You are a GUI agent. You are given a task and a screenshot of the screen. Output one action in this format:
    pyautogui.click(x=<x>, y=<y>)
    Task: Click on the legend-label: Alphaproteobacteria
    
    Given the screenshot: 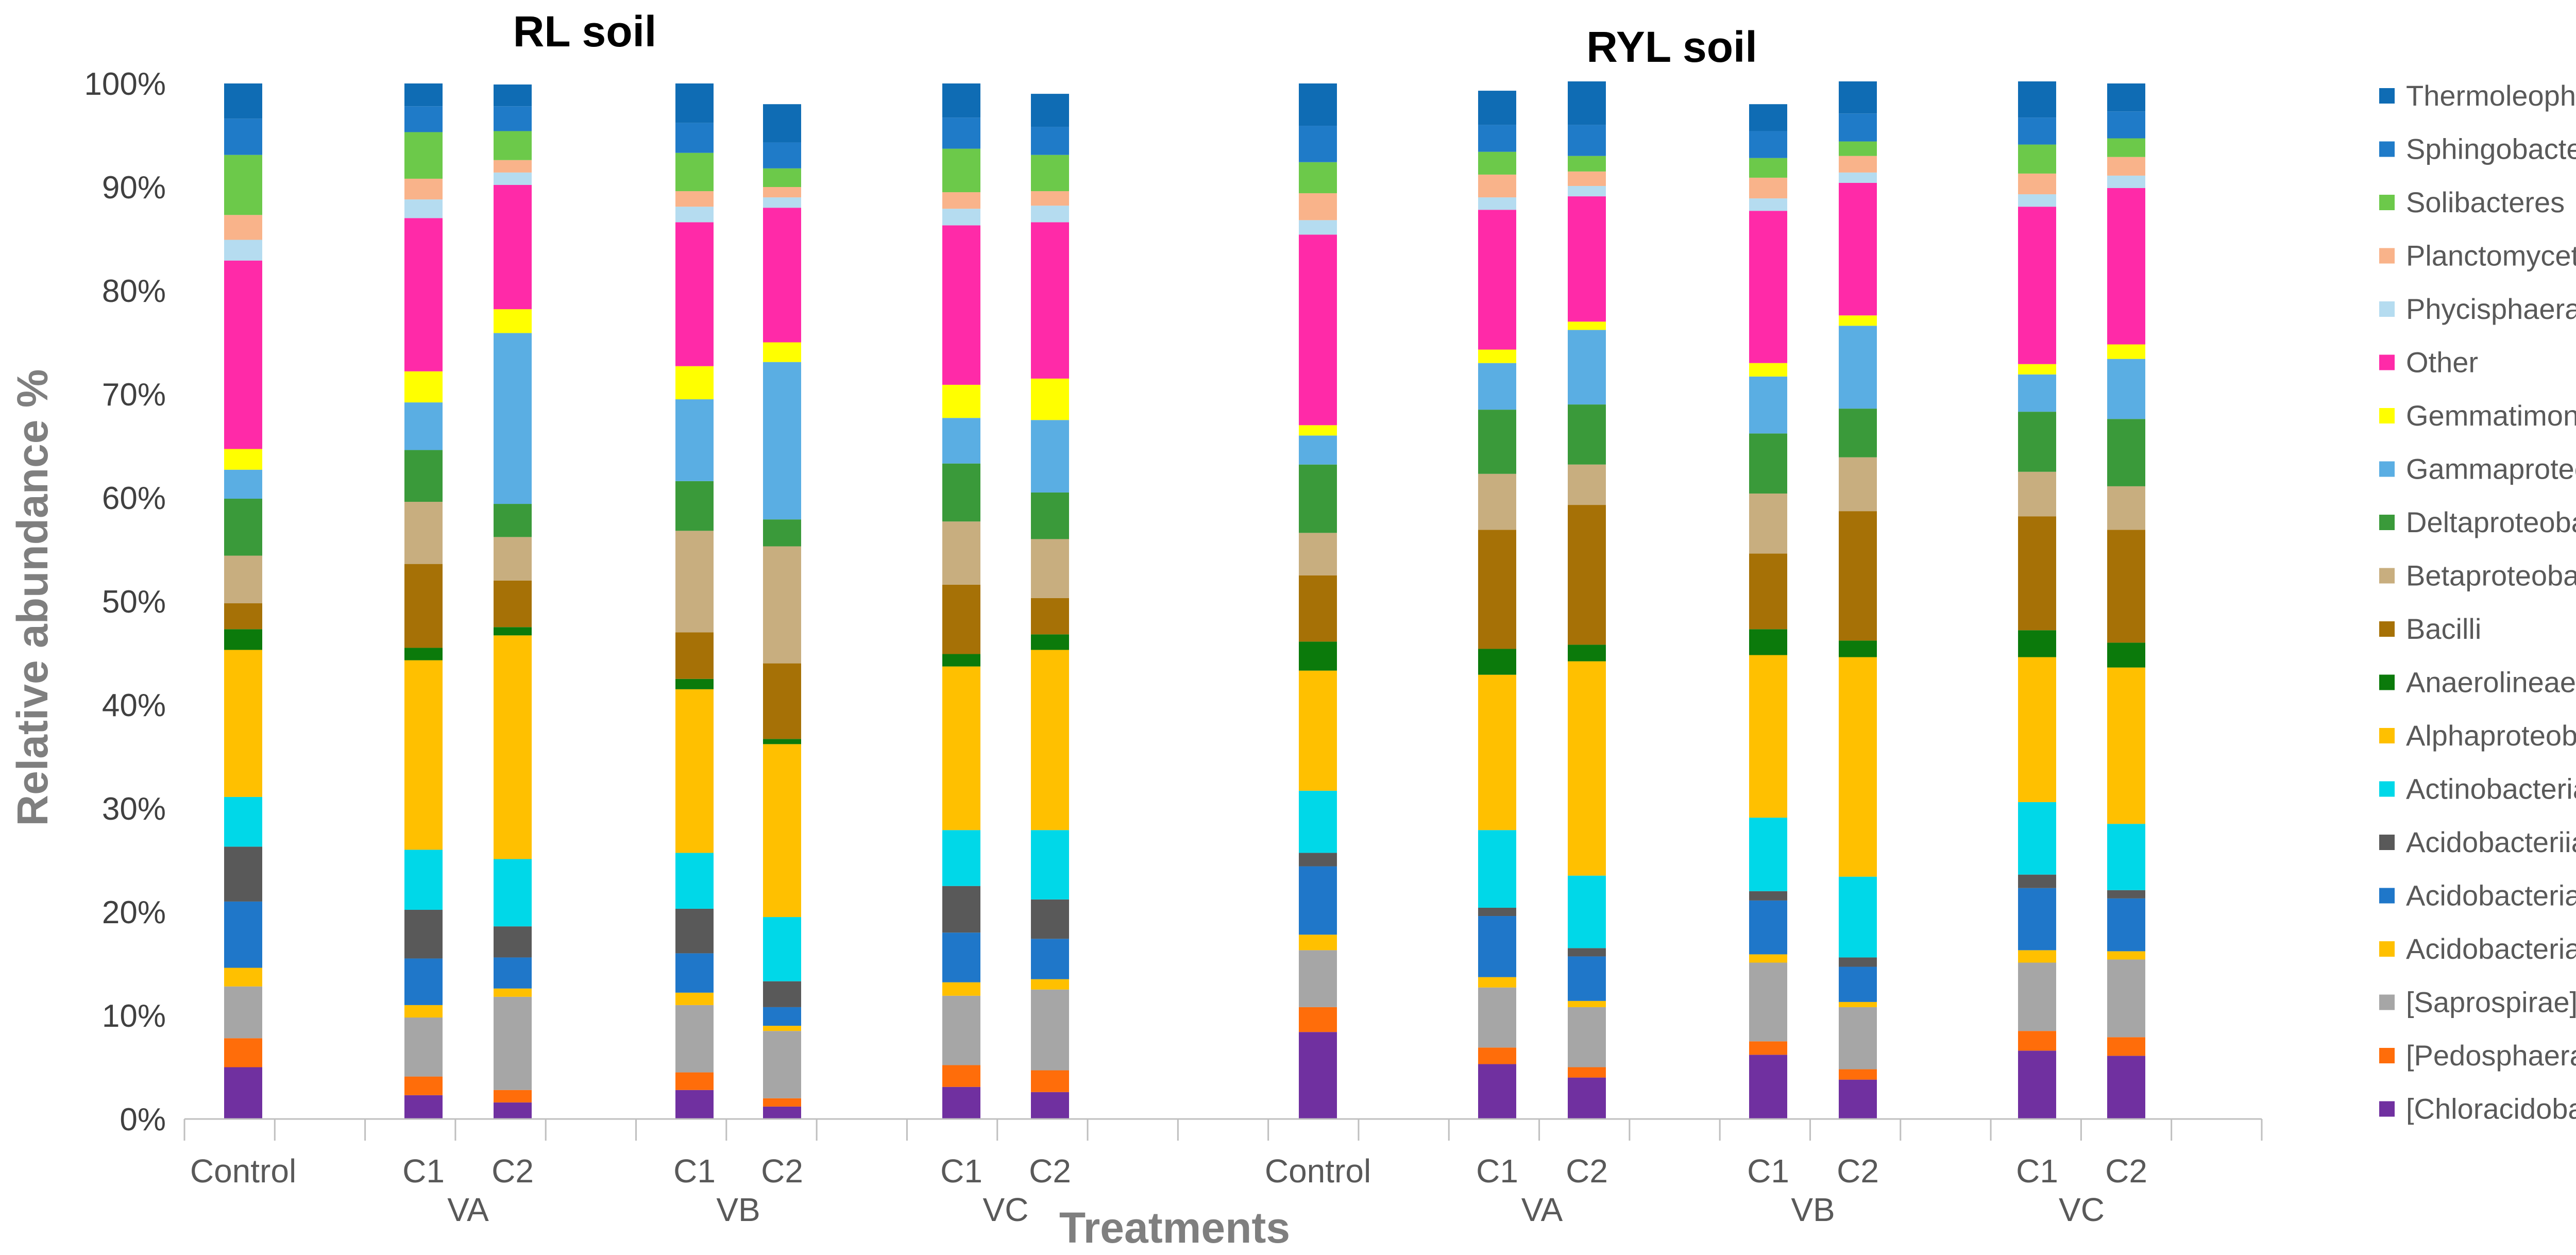 What is the action you would take?
    pyautogui.click(x=2491, y=735)
    